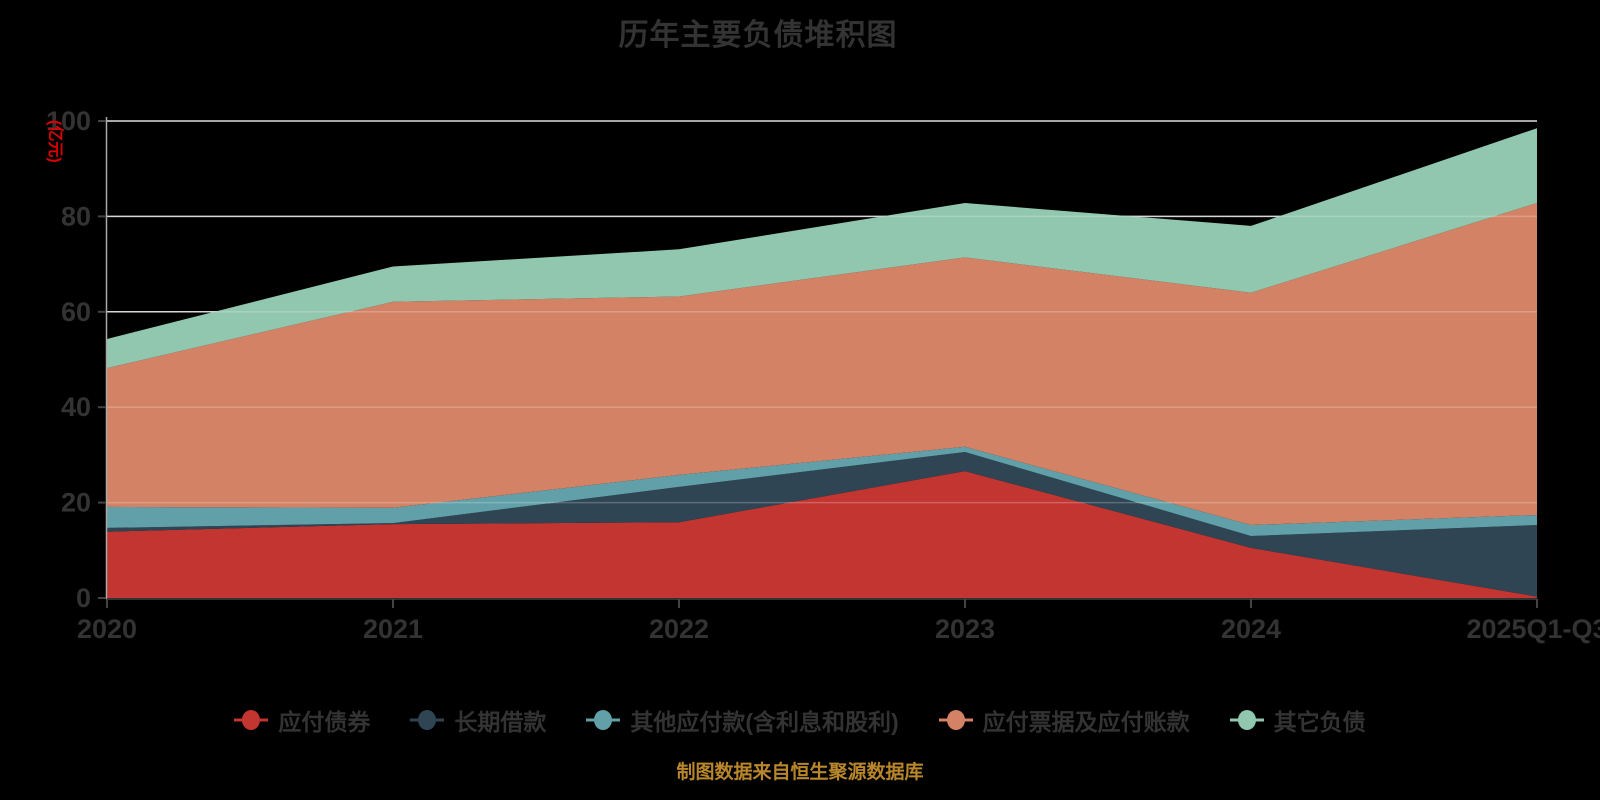 This screenshot has height=800, width=1600. Describe the element at coordinates (500, 722) in the screenshot. I see `legend-label: 长期借款` at that location.